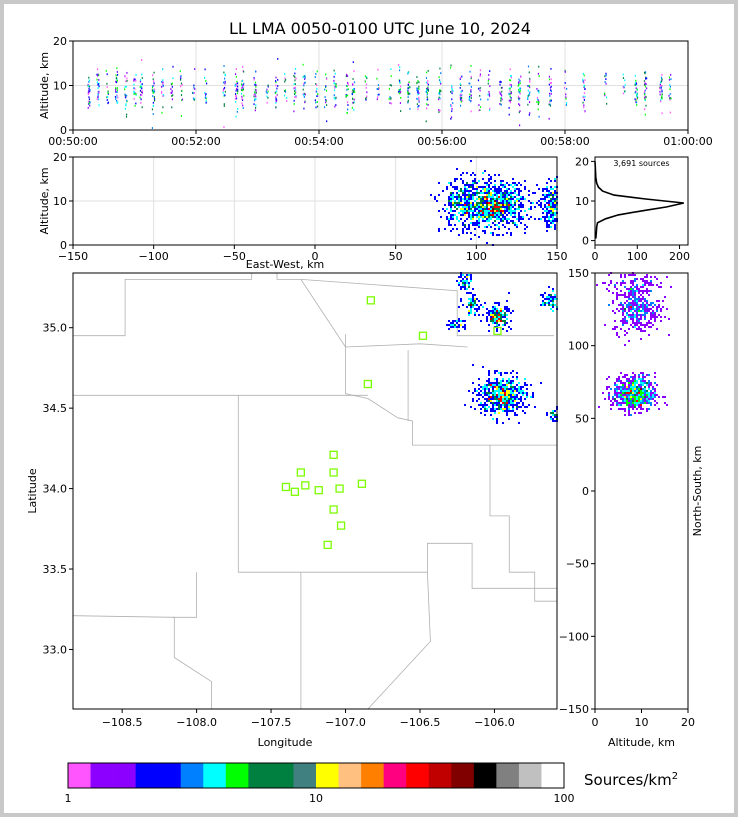  Describe the element at coordinates (154, 256) in the screenshot. I see `ew-tick-label: −100` at that location.